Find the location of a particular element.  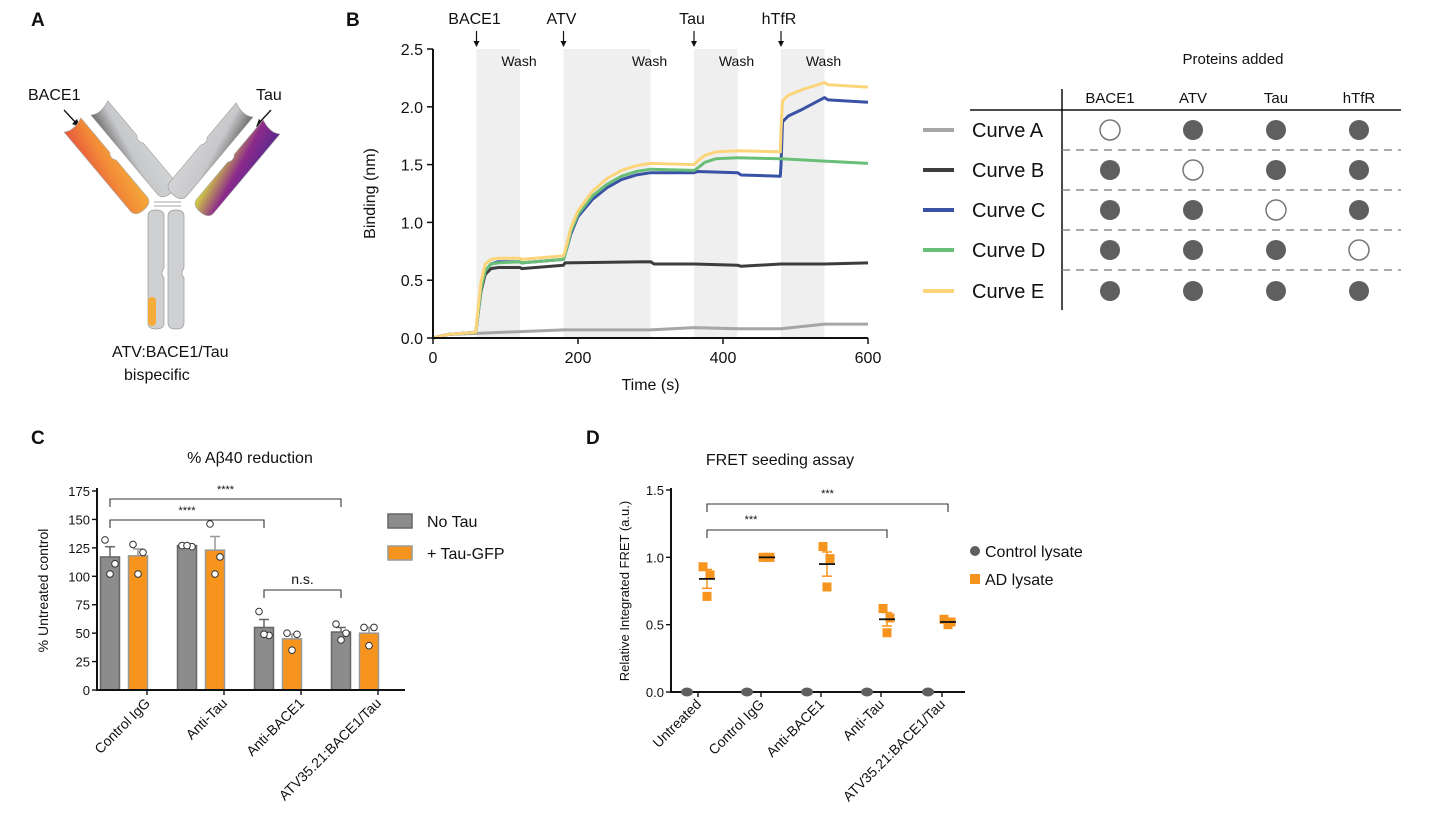

chart-title: FRET seeding assay is located at coordinates (780, 460).